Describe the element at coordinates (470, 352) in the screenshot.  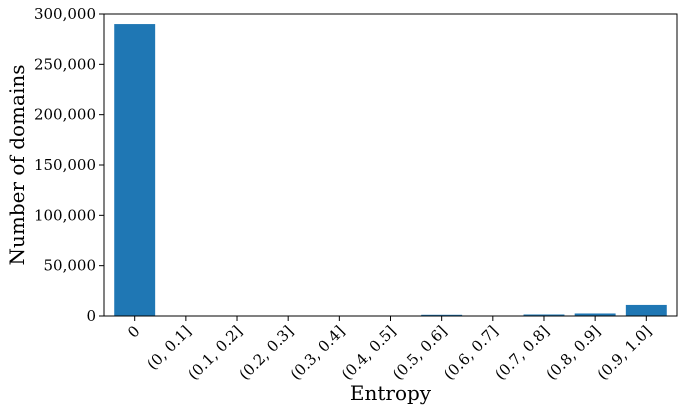
I see `x-tick-label-7: (0.6, 0.7]` at that location.